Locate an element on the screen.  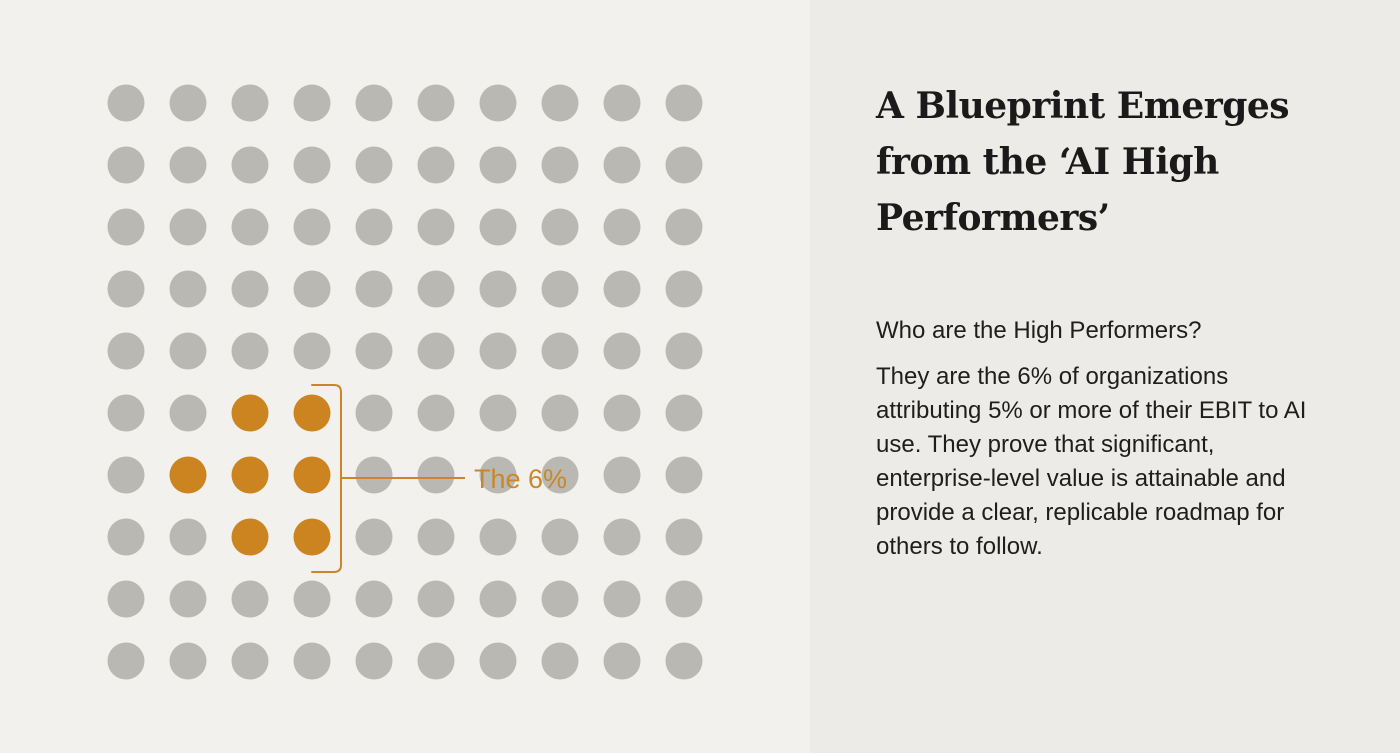
annotation-label: The 6% is located at coordinates (520, 479).